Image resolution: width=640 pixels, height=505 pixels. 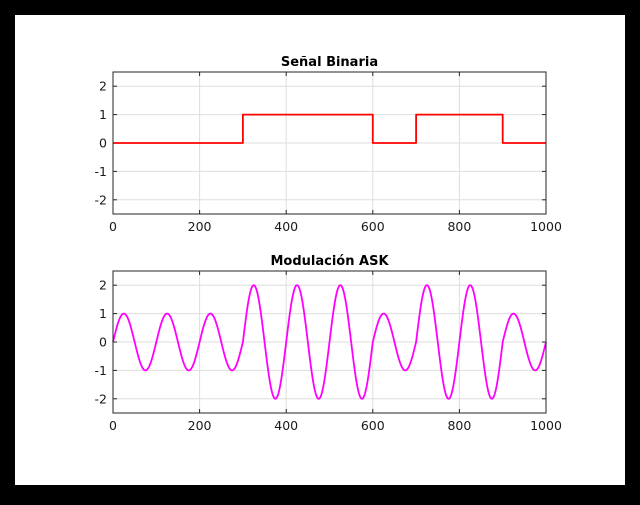 I want to click on ask-modulation-y-tick-label: -2, so click(x=101, y=398).